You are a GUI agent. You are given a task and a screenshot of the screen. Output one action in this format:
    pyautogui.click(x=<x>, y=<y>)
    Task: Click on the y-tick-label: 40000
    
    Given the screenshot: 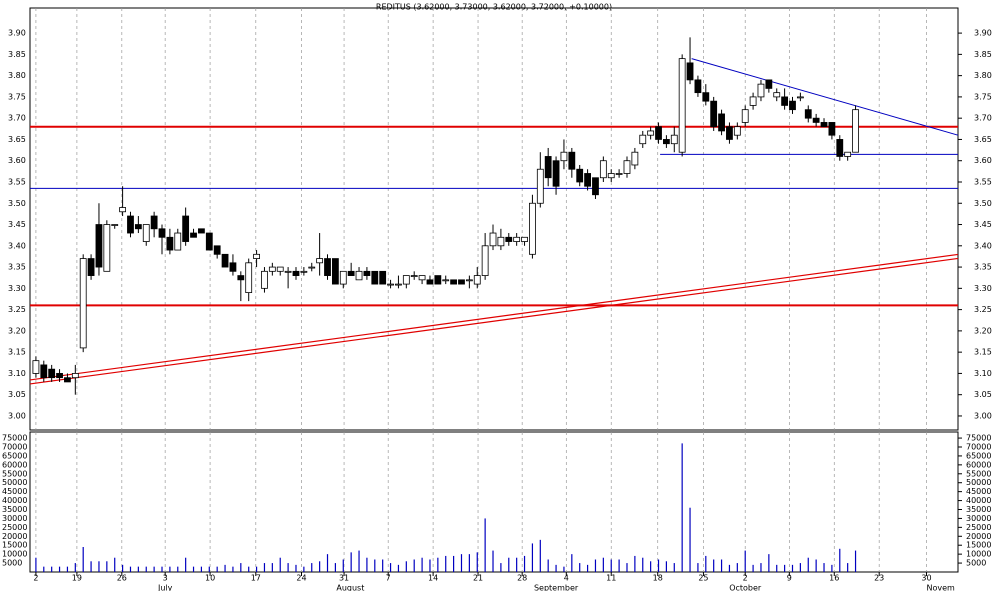 What is the action you would take?
    pyautogui.click(x=14, y=500)
    